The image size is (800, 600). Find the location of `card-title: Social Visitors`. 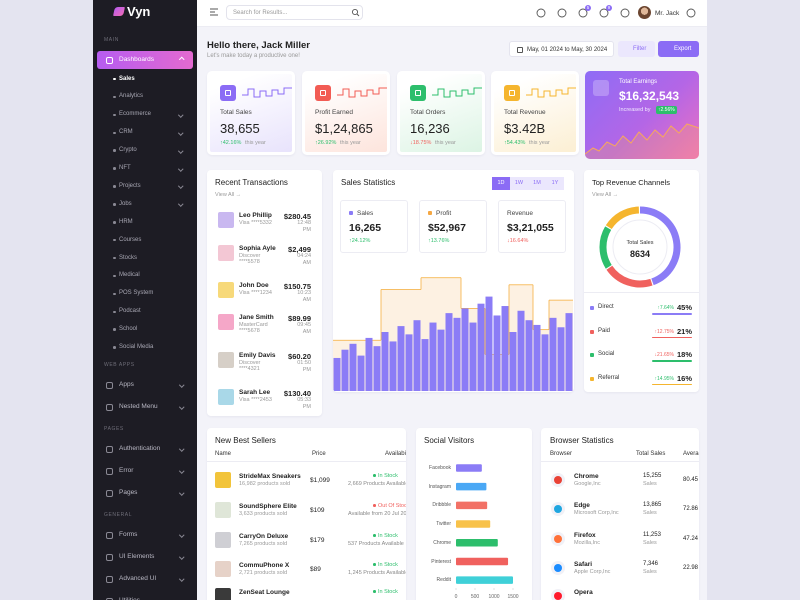

card-title: Social Visitors is located at coordinates (449, 440).